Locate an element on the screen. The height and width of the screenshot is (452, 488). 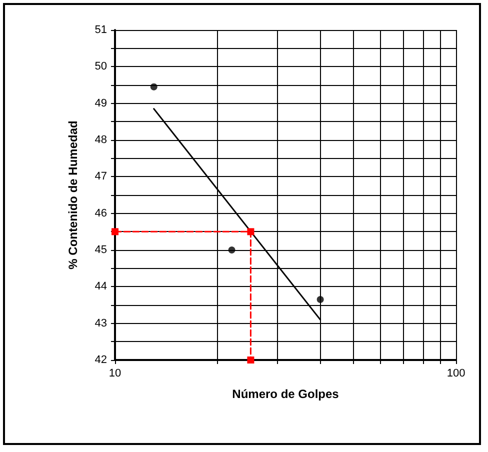
x-axis-title: Número de Golpes is located at coordinates (286, 394).